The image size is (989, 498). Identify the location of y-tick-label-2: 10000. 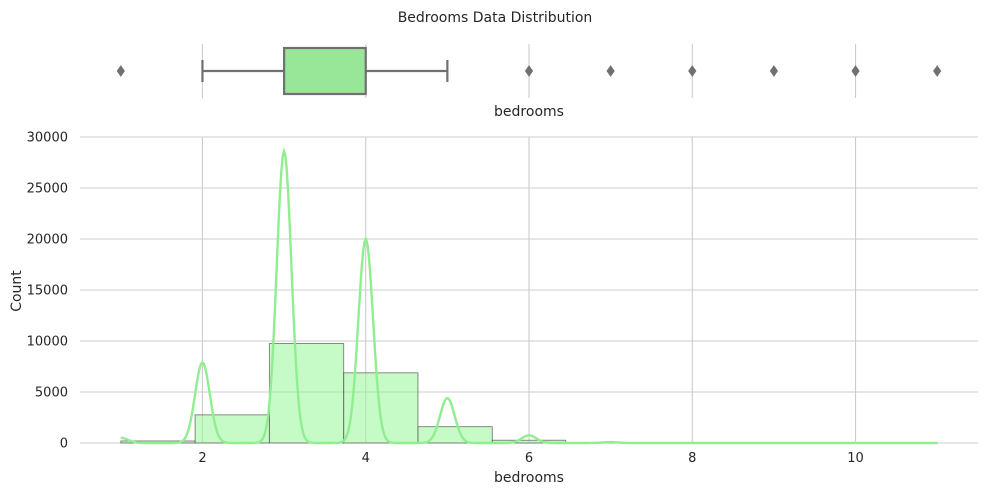
(47, 342).